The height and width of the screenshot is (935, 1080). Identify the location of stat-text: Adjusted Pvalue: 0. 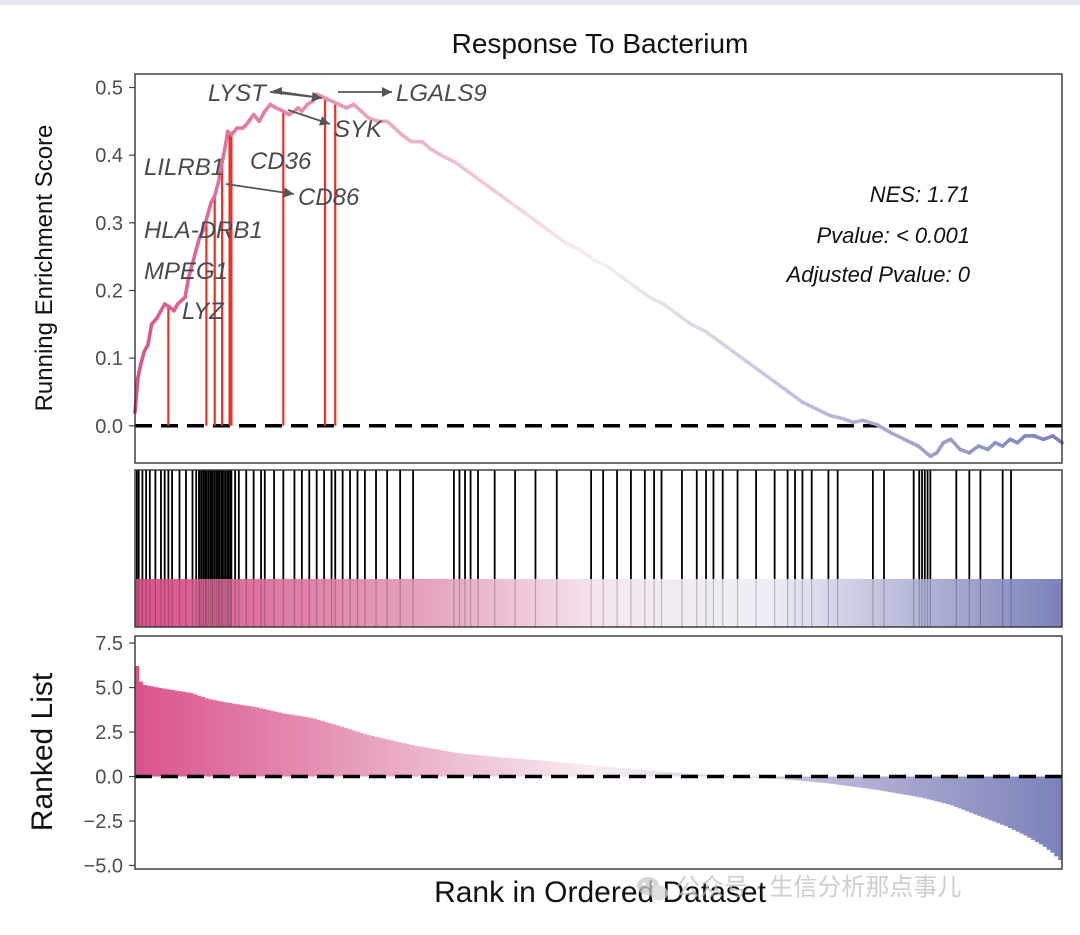
(878, 274).